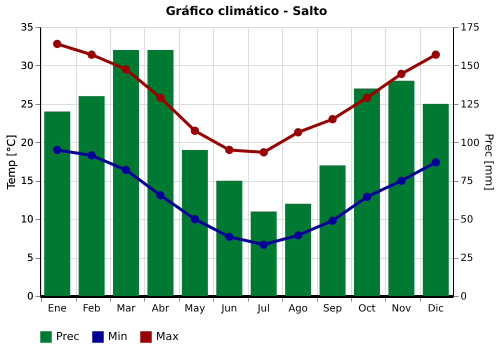  What do you see at coordinates (68, 336) in the screenshot?
I see `legend-label: Prec` at bounding box center [68, 336].